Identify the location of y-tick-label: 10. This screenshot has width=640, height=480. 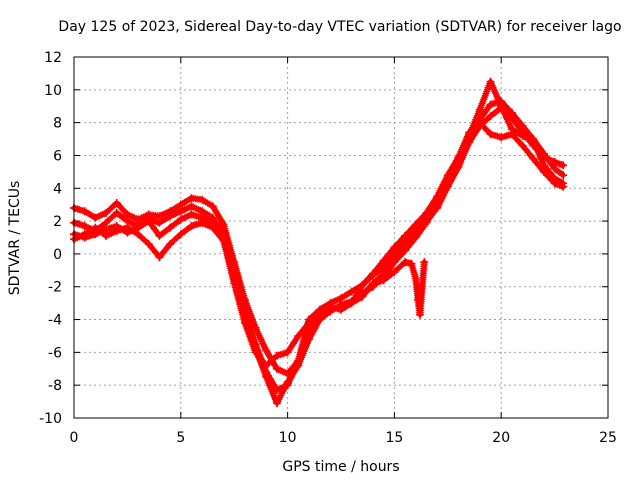
(53, 91).